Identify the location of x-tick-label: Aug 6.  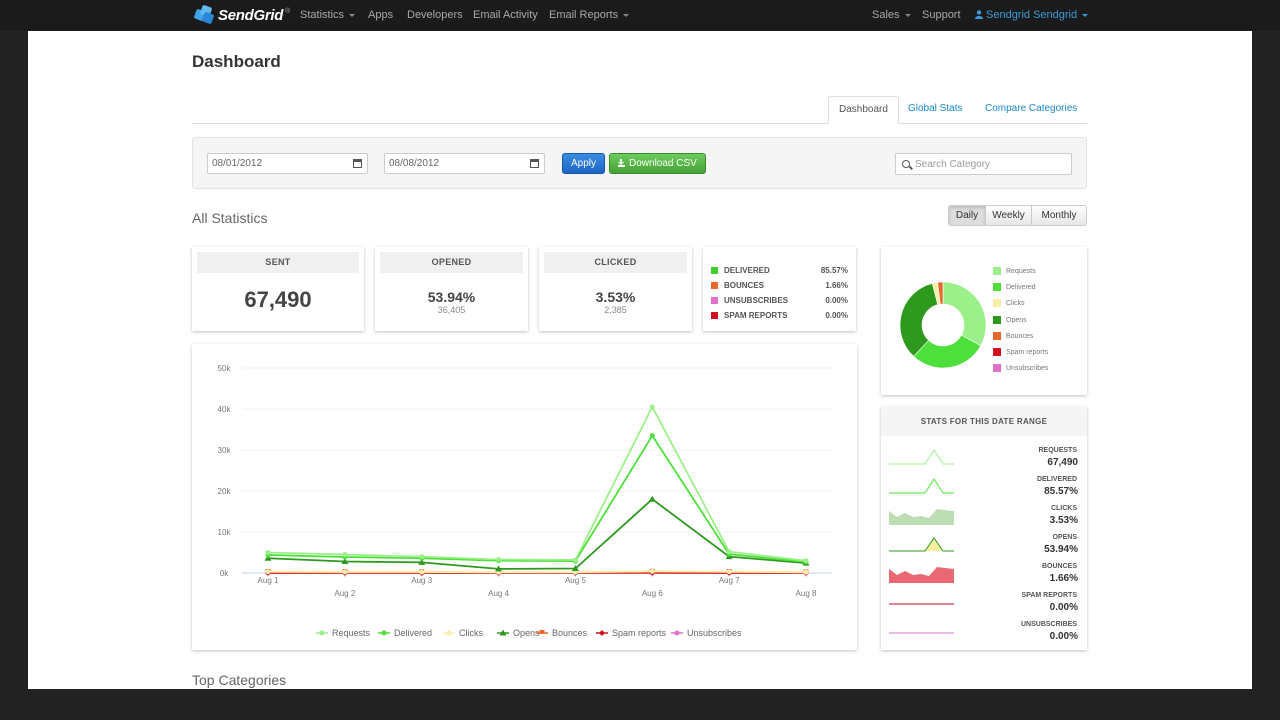
(652, 593).